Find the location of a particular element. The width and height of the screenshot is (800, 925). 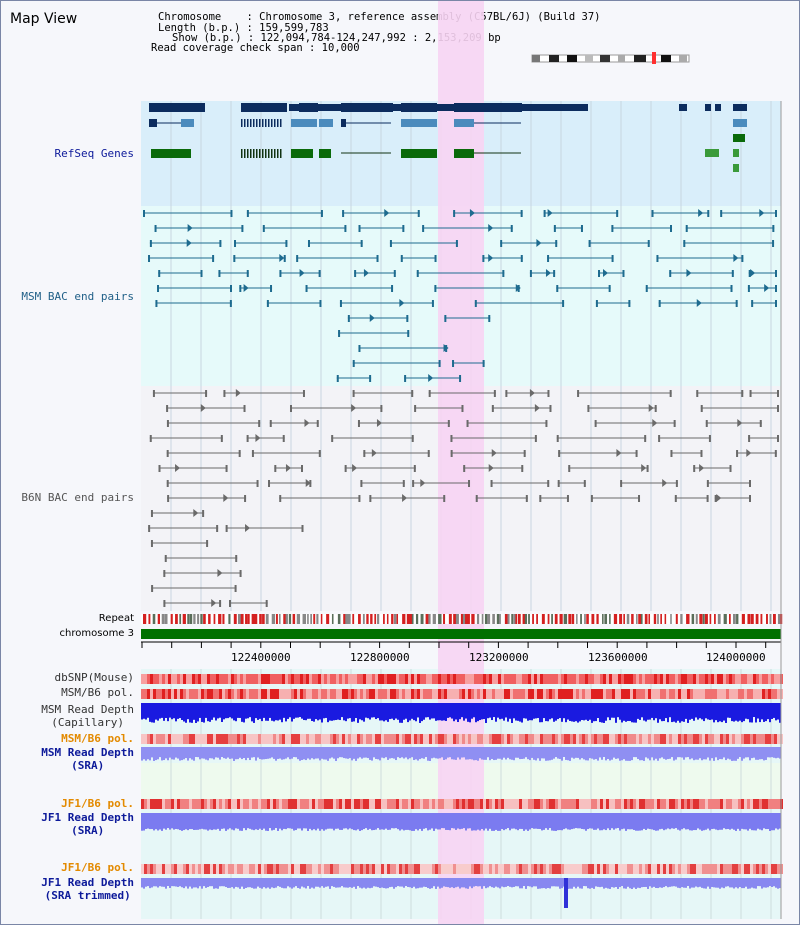

msm-bac-label: MSM BAC end pairs is located at coordinates (77, 296).